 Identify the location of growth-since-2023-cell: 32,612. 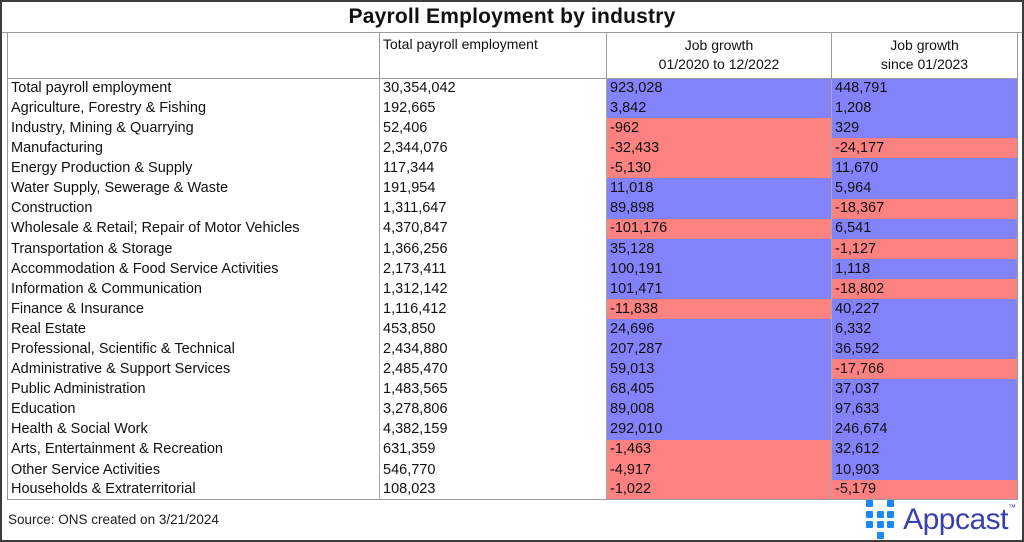
(924, 449).